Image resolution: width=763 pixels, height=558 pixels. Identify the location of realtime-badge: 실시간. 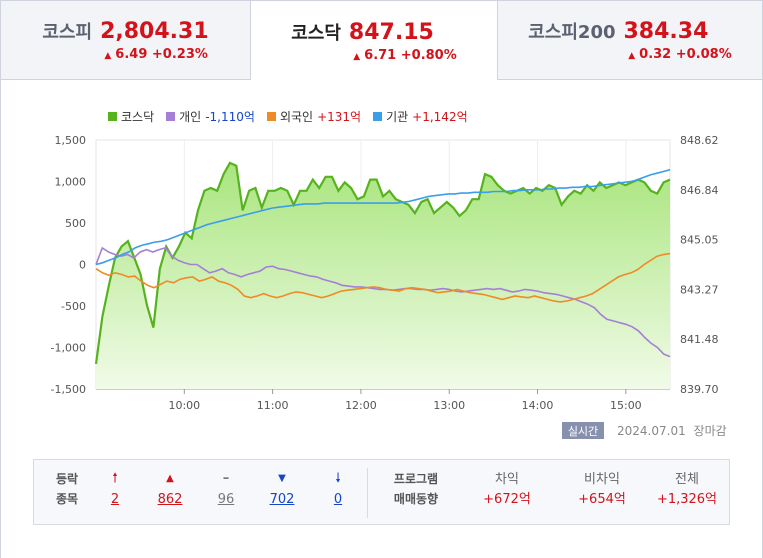
(583, 430).